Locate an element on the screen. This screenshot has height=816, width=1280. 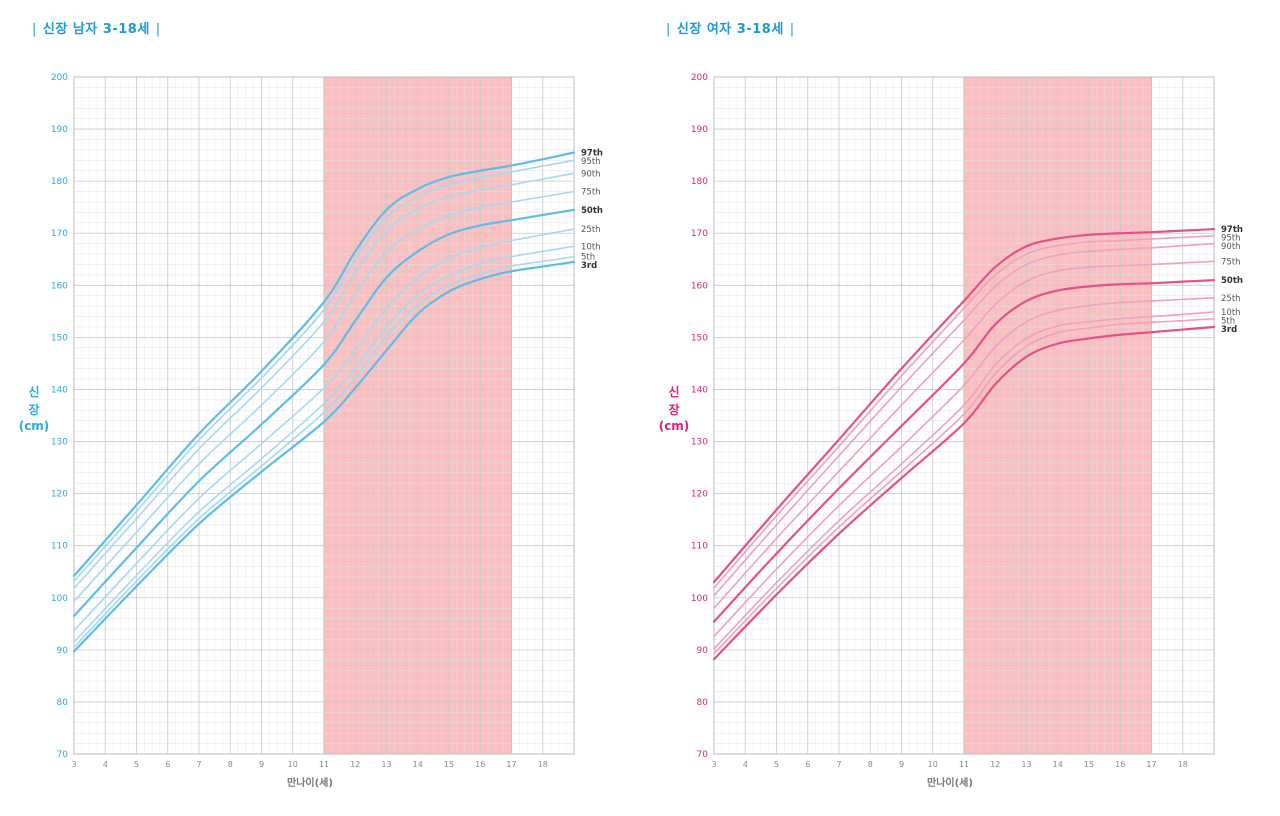
girls-xtick-label: 18 is located at coordinates (1183, 764).